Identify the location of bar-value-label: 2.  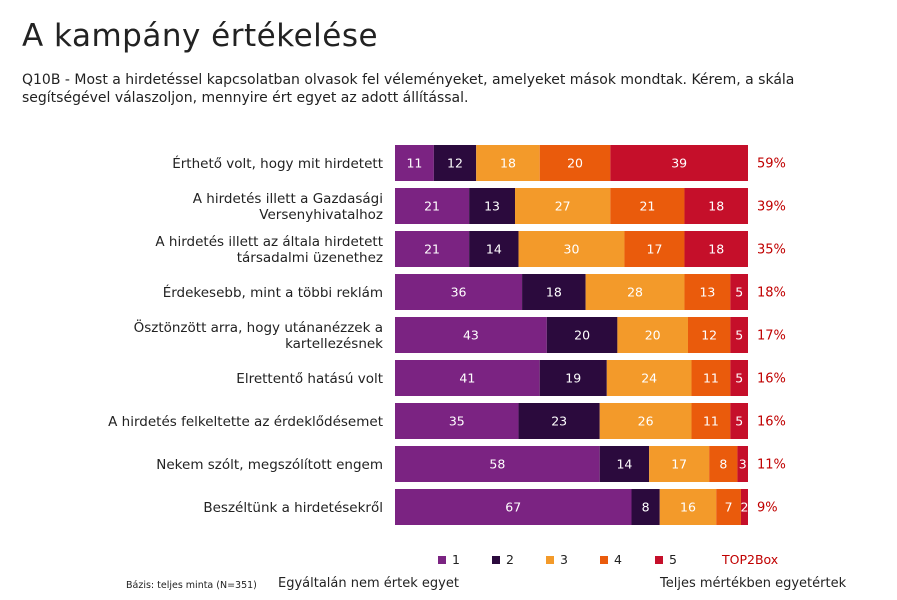
(744, 507).